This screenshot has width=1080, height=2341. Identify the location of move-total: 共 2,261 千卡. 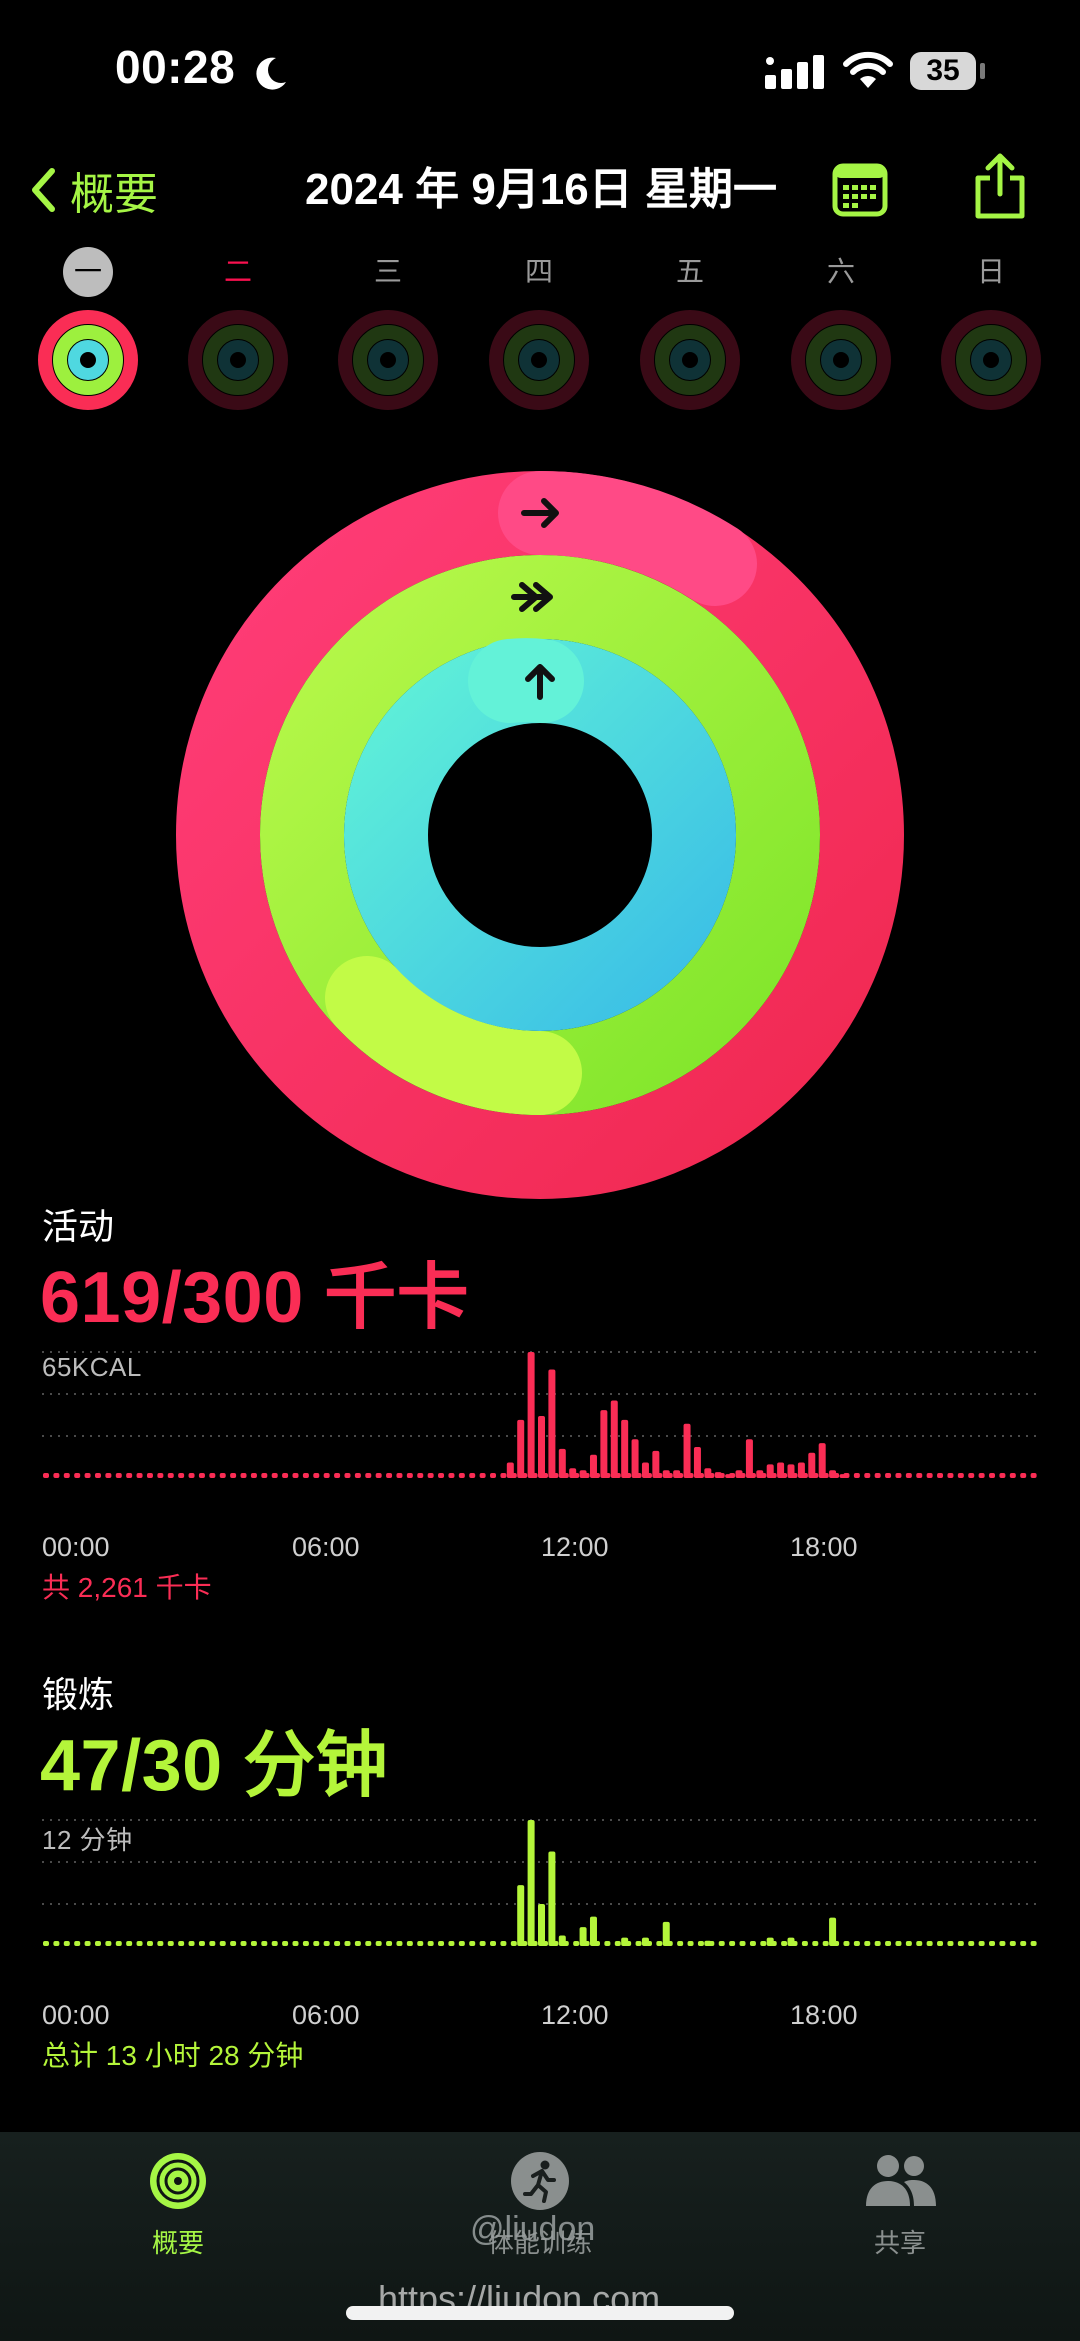
(127, 1587).